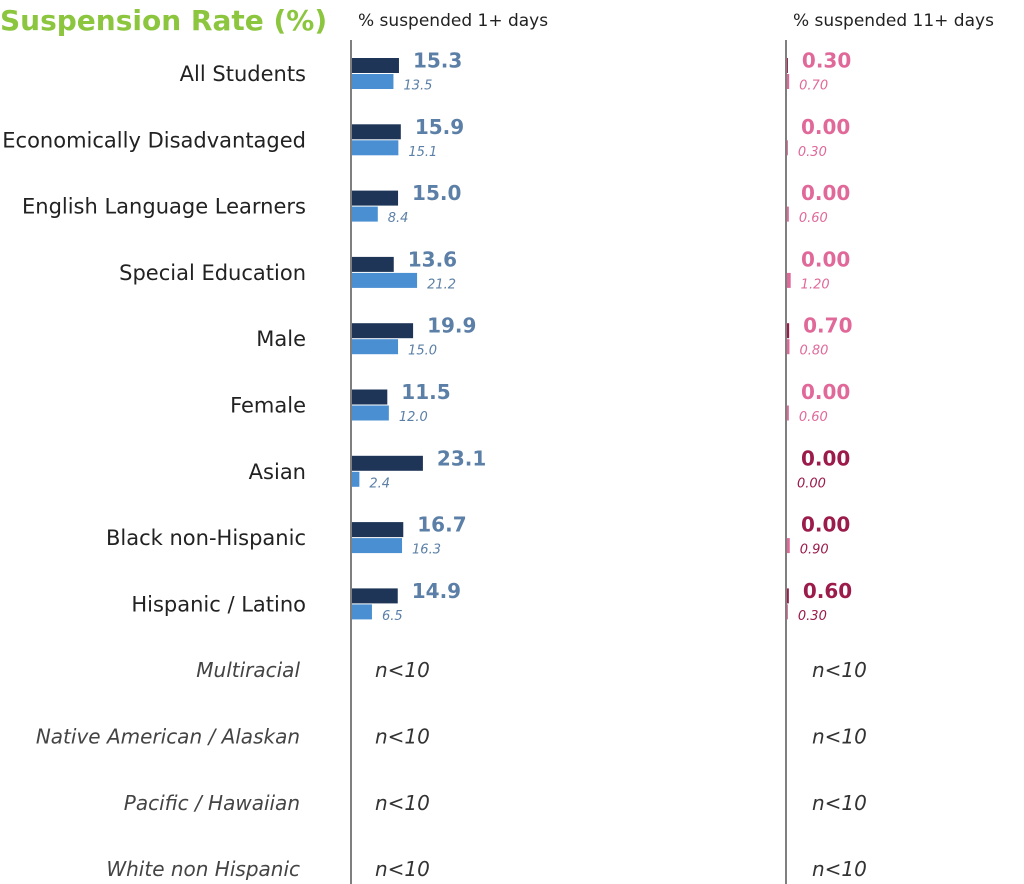 Image resolution: width=1024 pixels, height=884 pixels. I want to click on value-label: 15.9, so click(439, 127).